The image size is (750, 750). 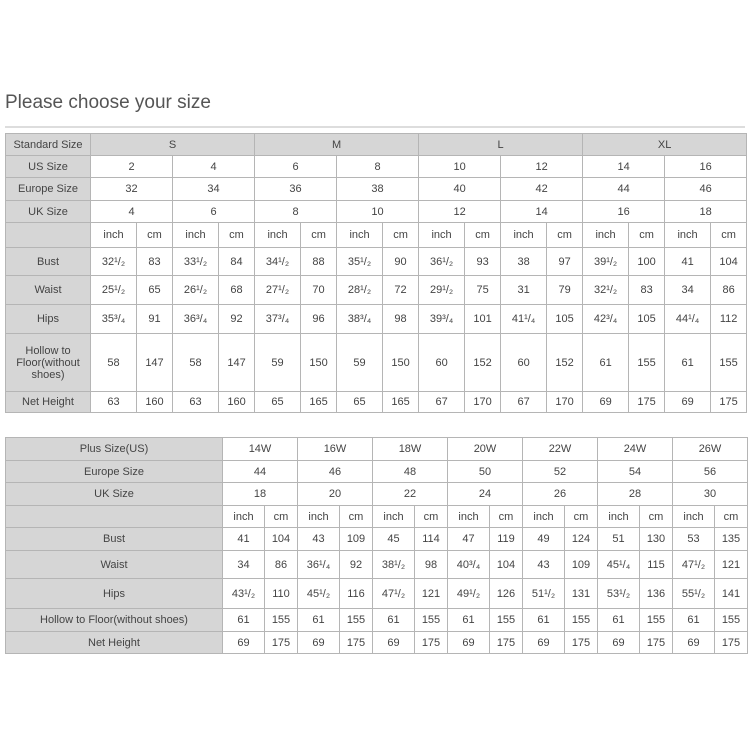 I want to click on row-label: Hollow to Floor(without shoes), so click(x=48, y=362).